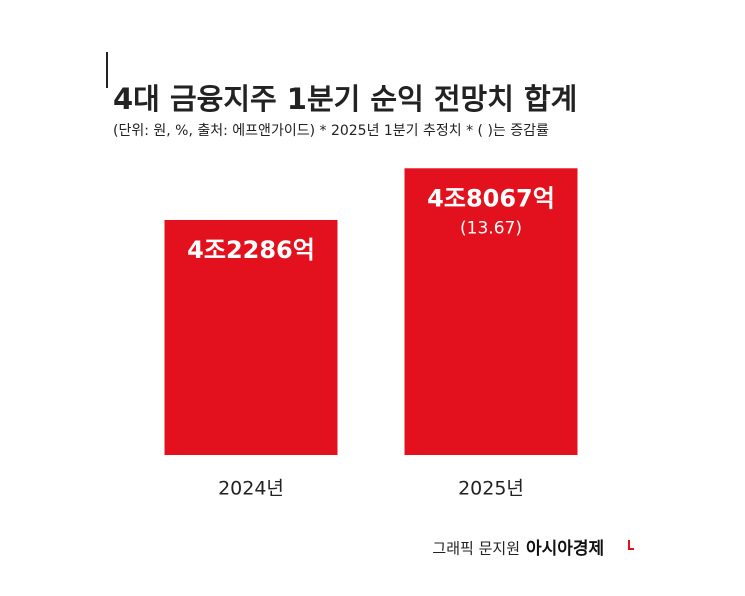 This screenshot has height=596, width=745. What do you see at coordinates (491, 489) in the screenshot?
I see `x-tick-label: 2025년` at bounding box center [491, 489].